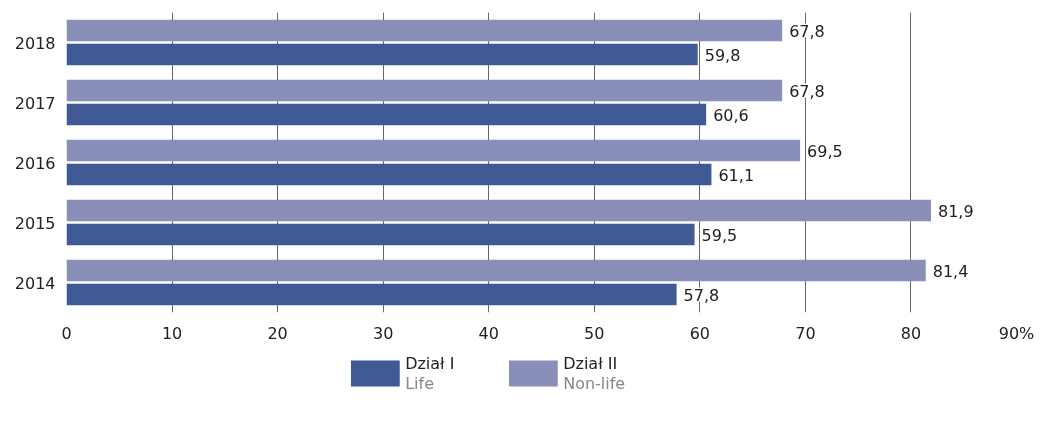 The image size is (1052, 422). What do you see at coordinates (722, 55) in the screenshot?
I see `data-label: 59,8` at bounding box center [722, 55].